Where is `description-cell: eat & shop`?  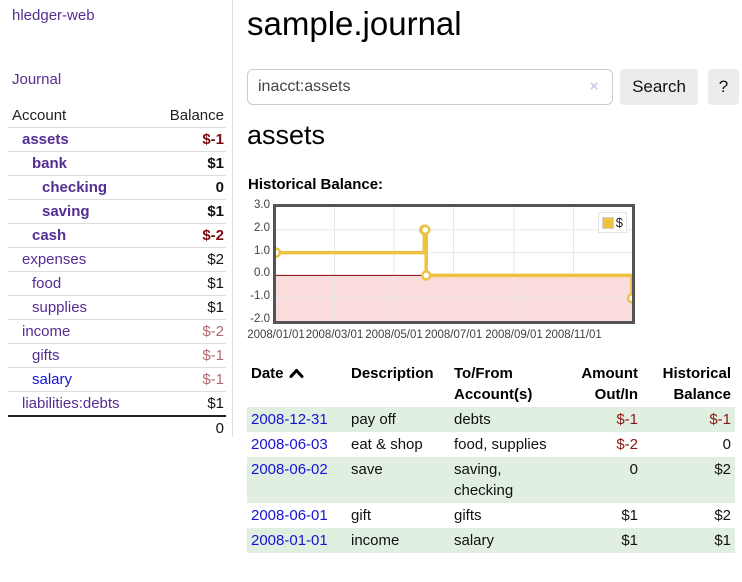 description-cell: eat & shop is located at coordinates (387, 444).